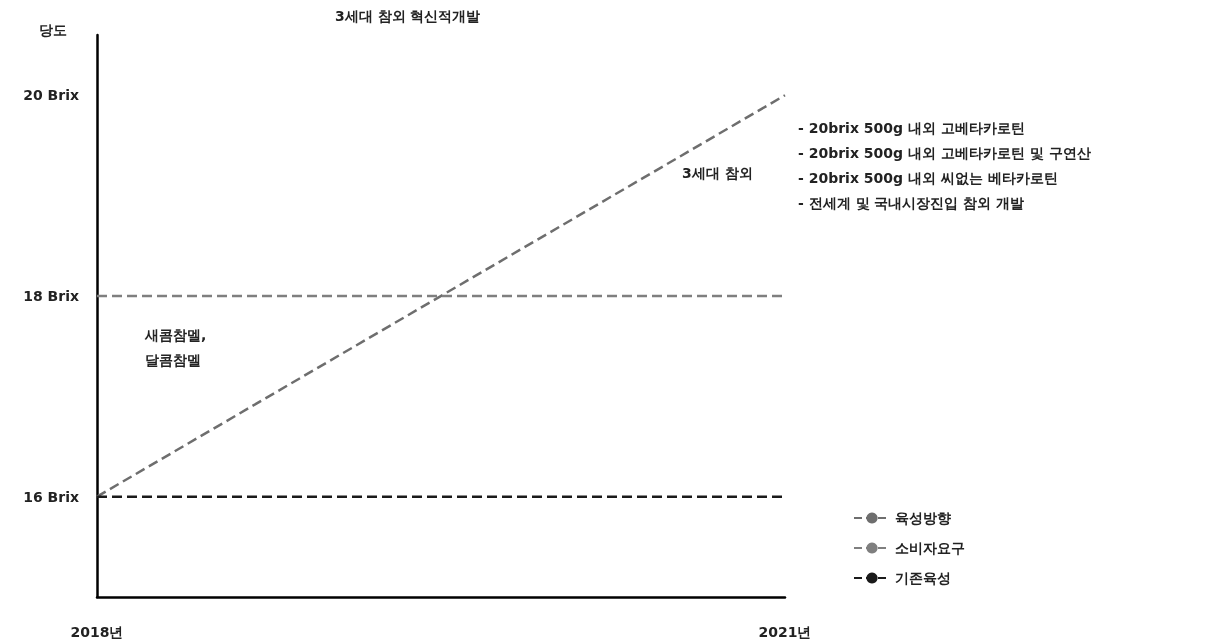 This screenshot has width=1220, height=640. What do you see at coordinates (923, 578) in the screenshot?
I see `legend-label: 기존육성` at bounding box center [923, 578].